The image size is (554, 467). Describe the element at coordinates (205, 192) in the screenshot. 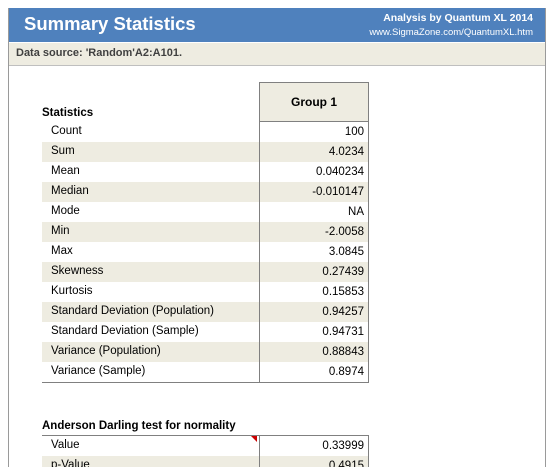

I see `stat-row-median: Median -0.010147` at that location.